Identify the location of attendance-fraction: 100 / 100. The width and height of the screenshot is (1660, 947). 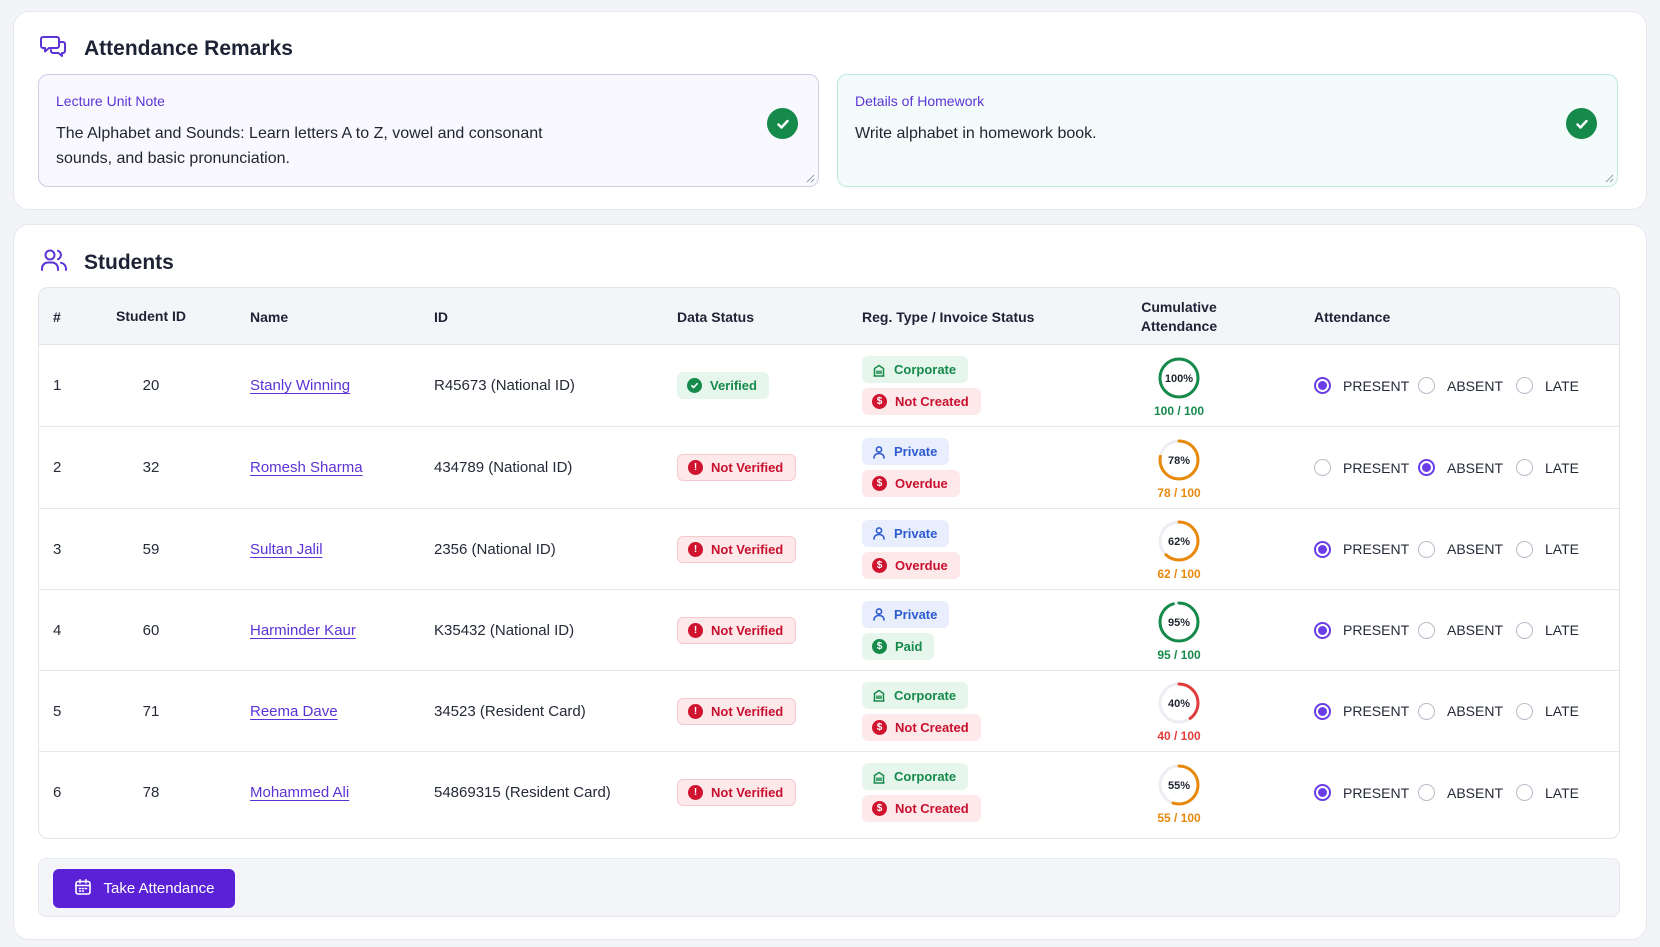
(1179, 410).